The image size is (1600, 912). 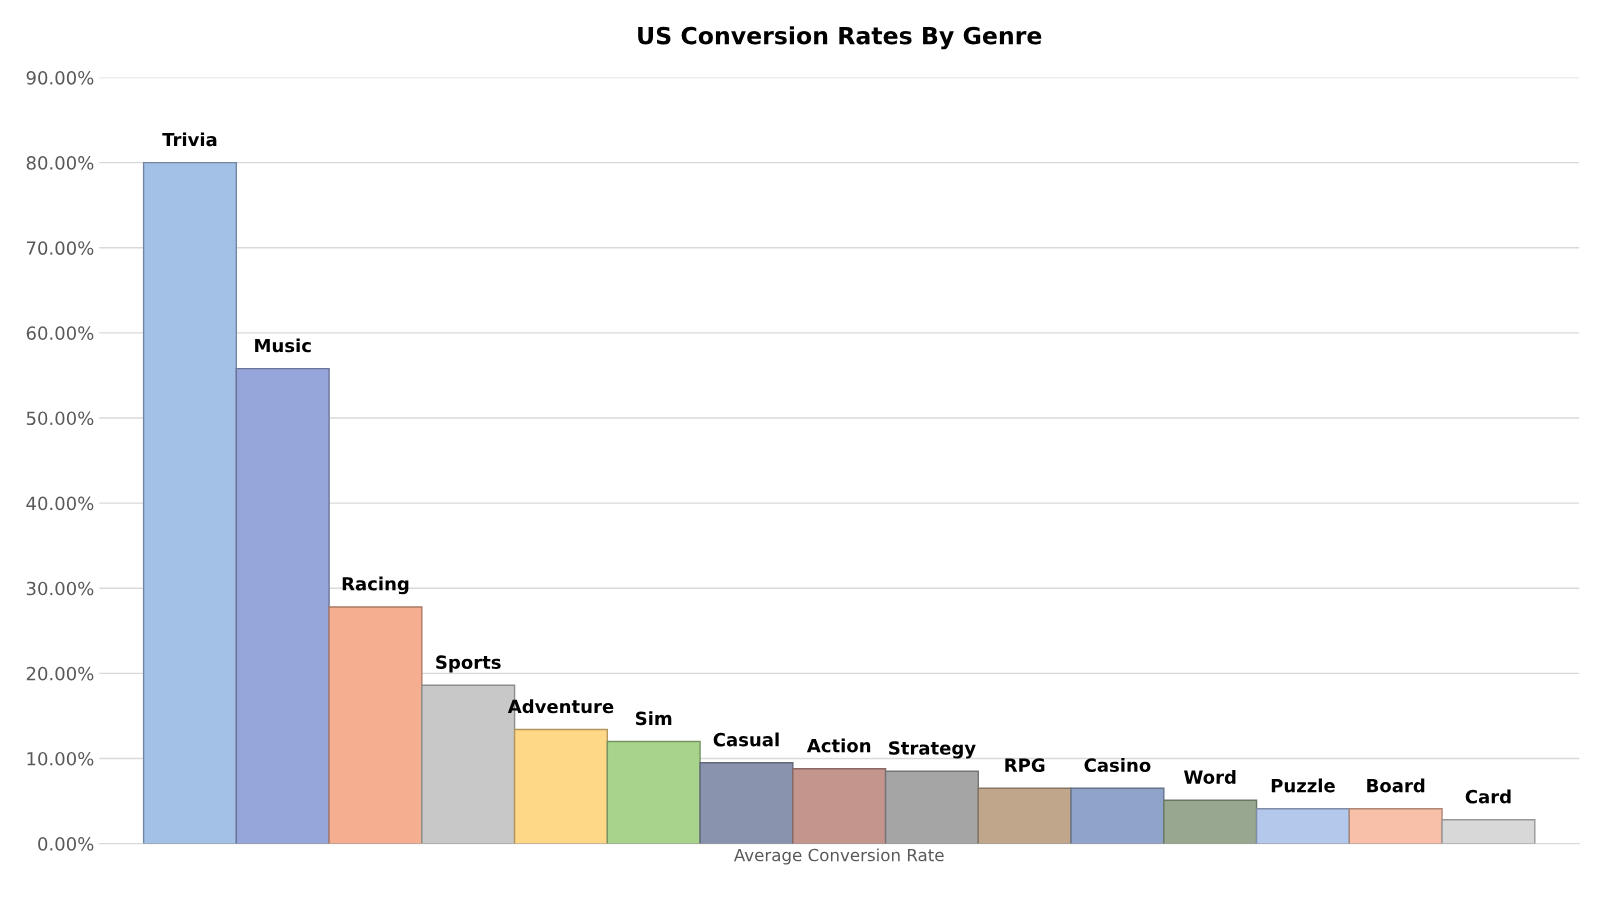 What do you see at coordinates (60, 248) in the screenshot?
I see `y-tick-label: 70.00%` at bounding box center [60, 248].